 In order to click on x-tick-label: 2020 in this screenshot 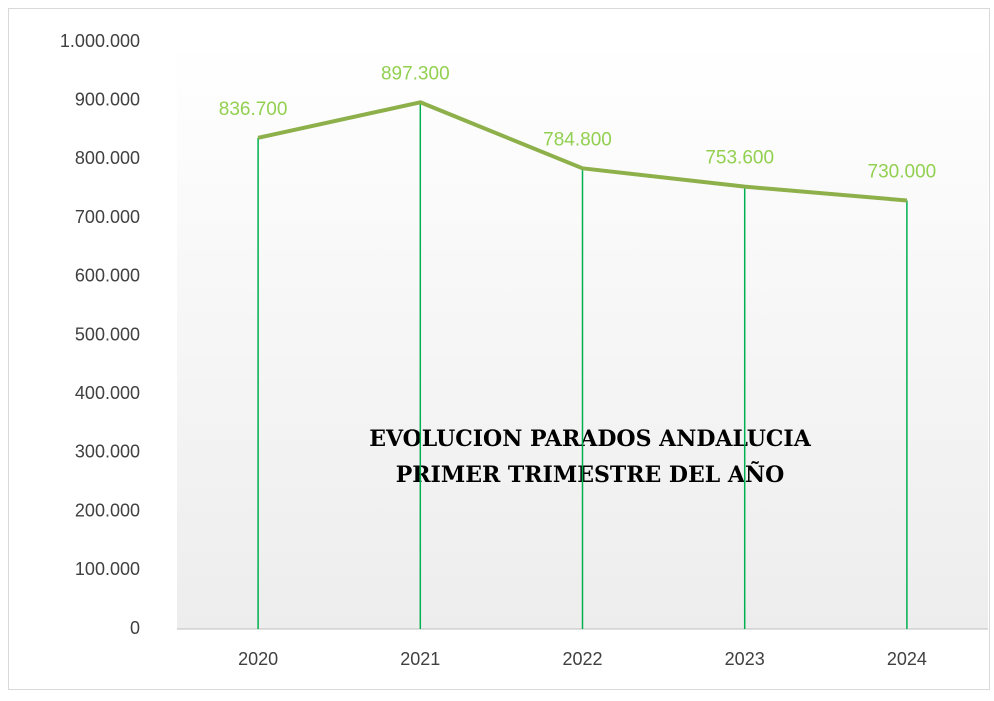, I will do `click(258, 659)`.